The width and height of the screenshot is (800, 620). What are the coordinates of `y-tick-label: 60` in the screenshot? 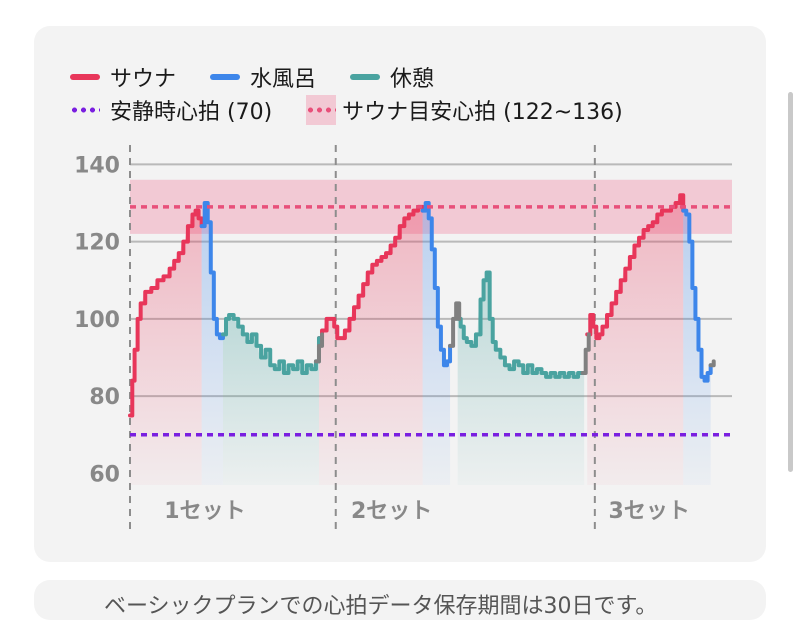 It's located at (104, 474).